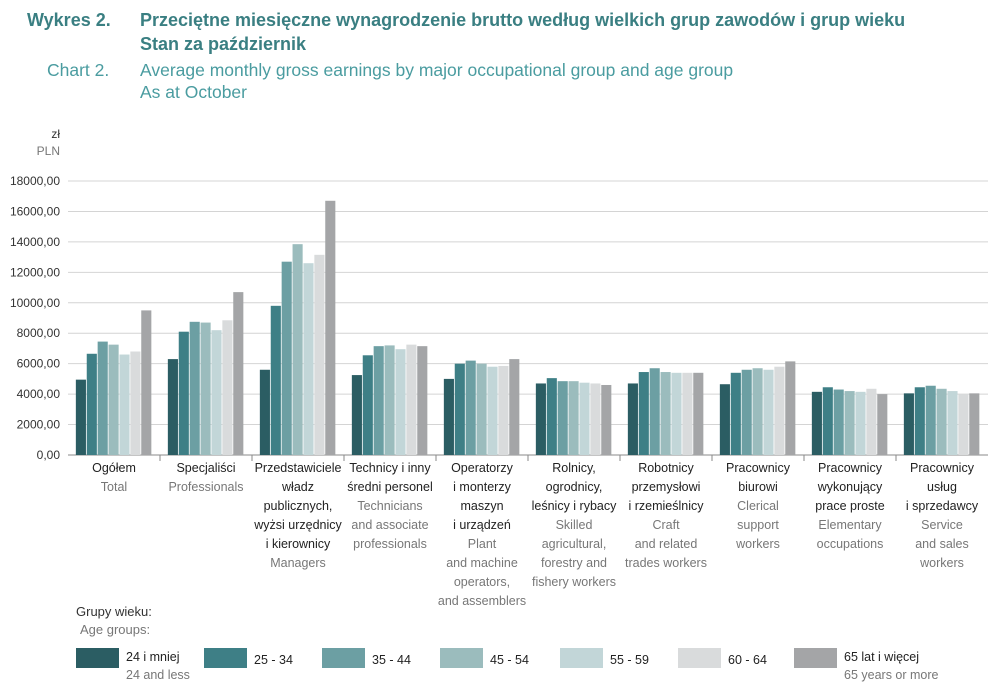 This screenshot has height=700, width=1000. Describe the element at coordinates (666, 525) in the screenshot. I see `category-label-en: Craft` at that location.